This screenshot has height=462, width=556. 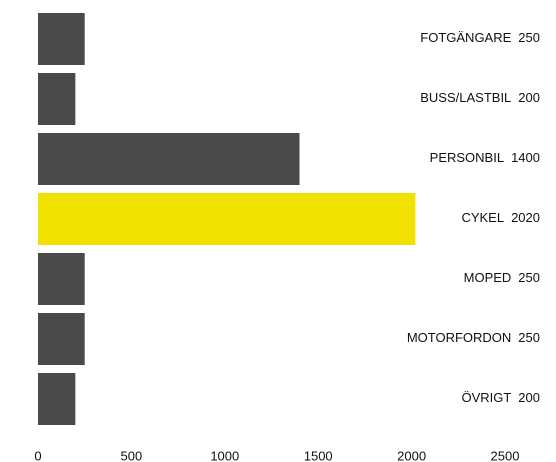 I want to click on bar-label: PERSONBIL 1400, so click(x=485, y=157).